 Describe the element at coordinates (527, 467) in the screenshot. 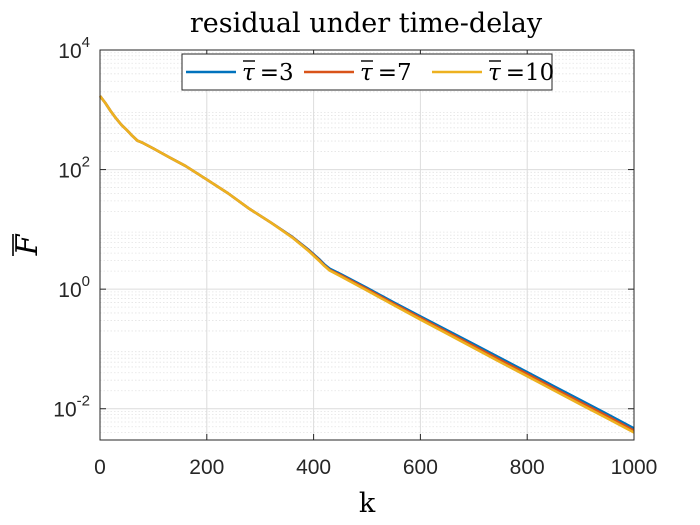

I see `x-tick-label: 800` at that location.